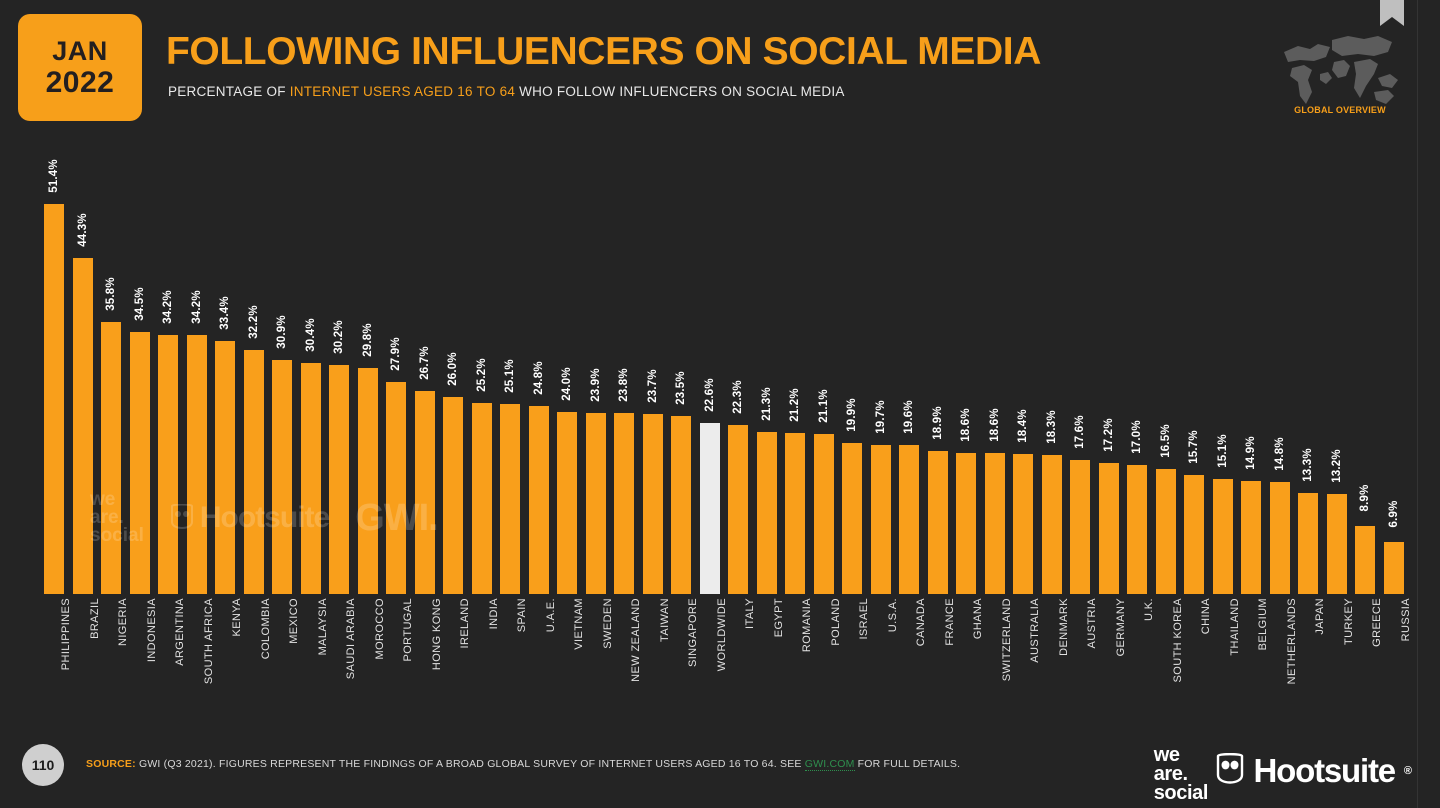  I want to click on we-are-social-line-2: are., so click(1170, 774).